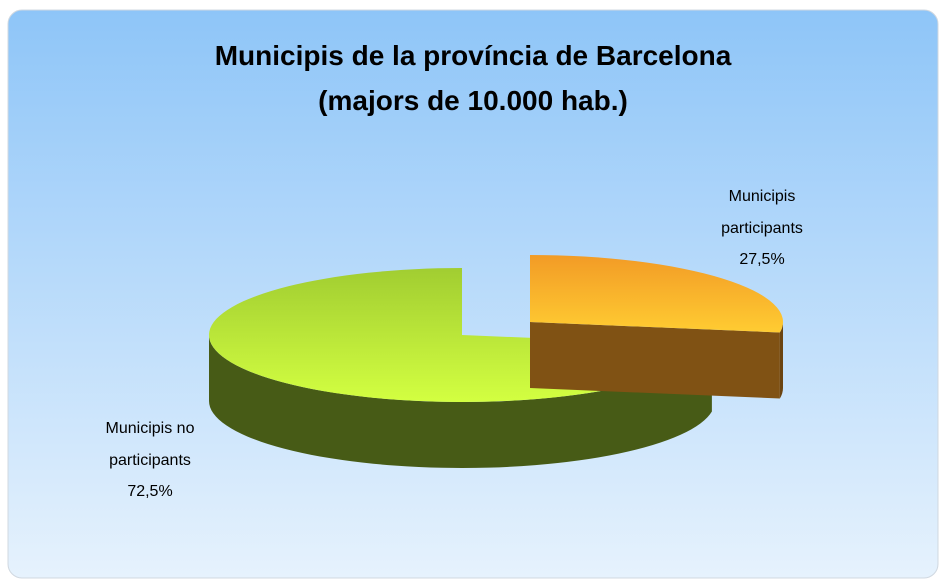  Describe the element at coordinates (655, 360) in the screenshot. I see `slice-cut` at that location.